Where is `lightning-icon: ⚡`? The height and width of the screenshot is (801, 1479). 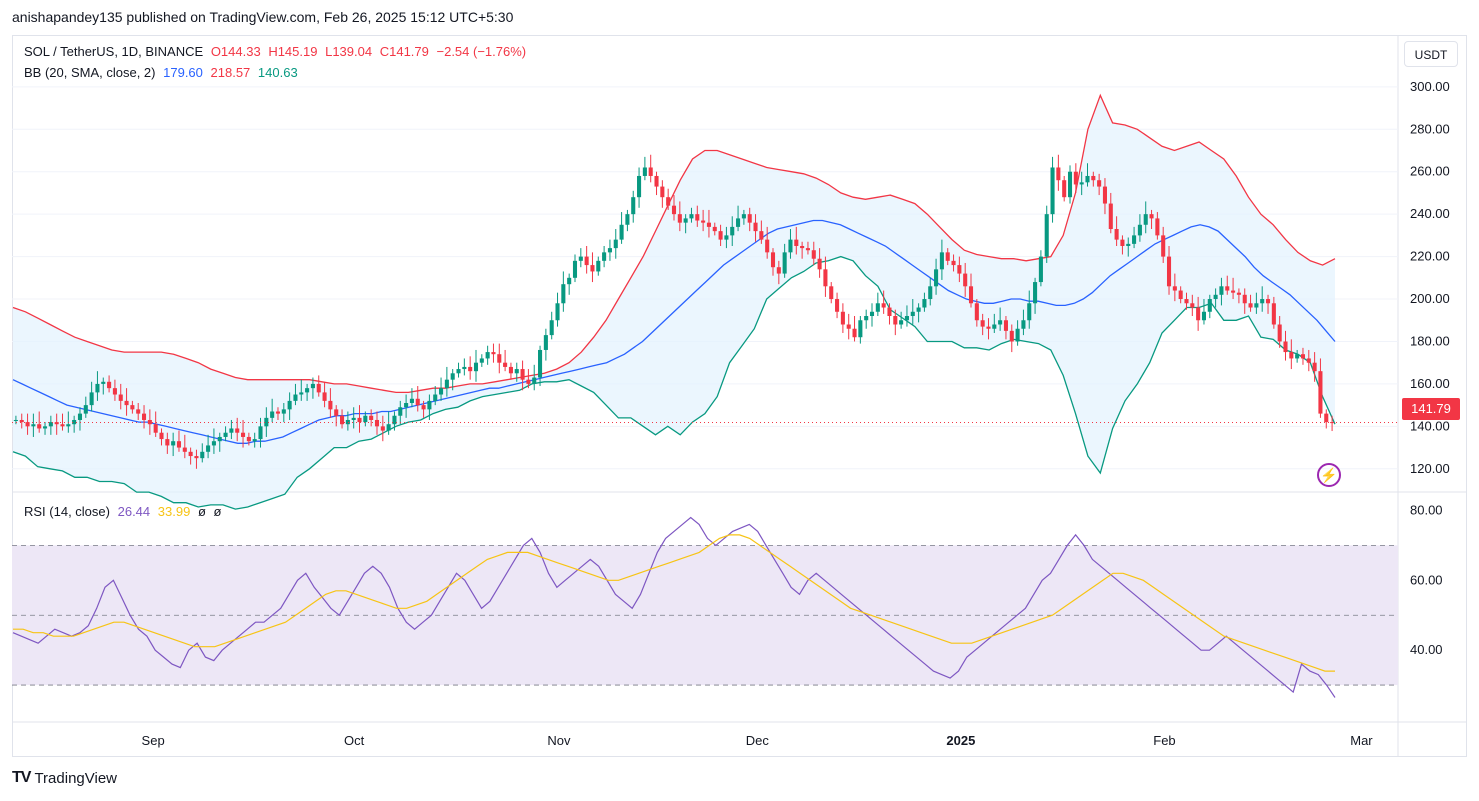
lightning-icon: ⚡ is located at coordinates (1329, 475).